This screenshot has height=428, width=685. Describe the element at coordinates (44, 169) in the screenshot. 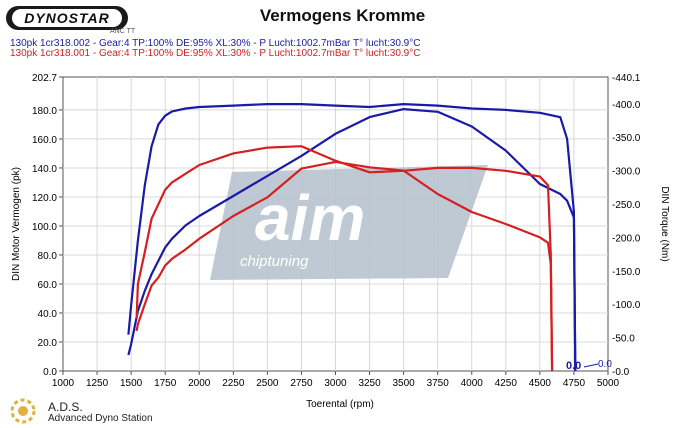

I see `y-tick-label: 140.0` at that location.